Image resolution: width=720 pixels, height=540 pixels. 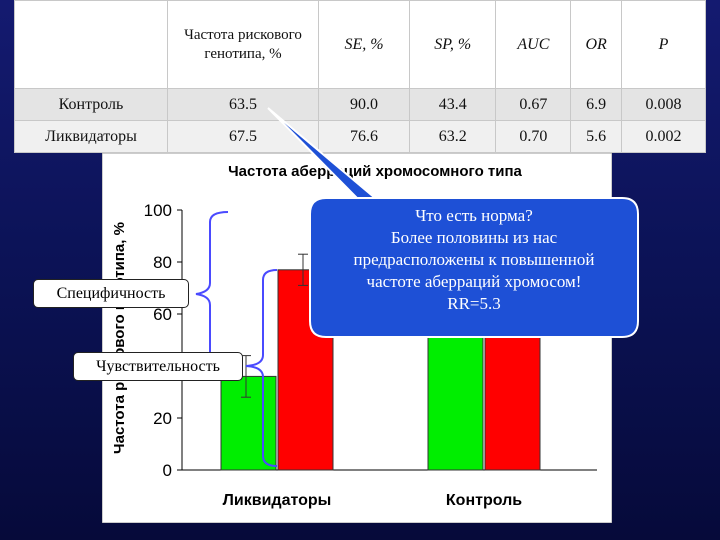 What do you see at coordinates (375, 171) in the screenshot?
I see `chart-title: Частота аберраций хромосомного типа` at bounding box center [375, 171].